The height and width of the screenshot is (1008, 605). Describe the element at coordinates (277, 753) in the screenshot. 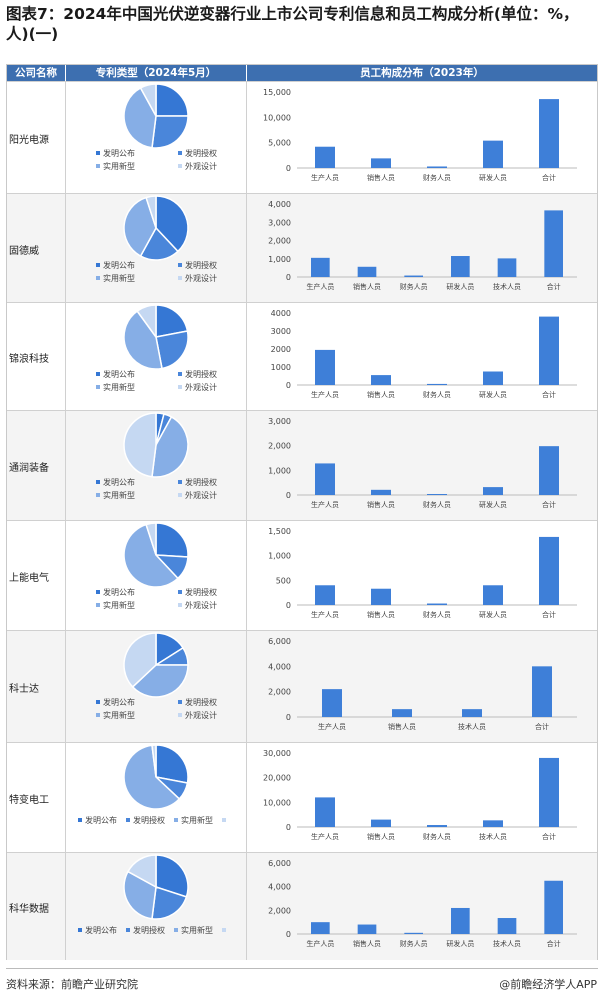

I see `y-tick-label: 30,000` at that location.